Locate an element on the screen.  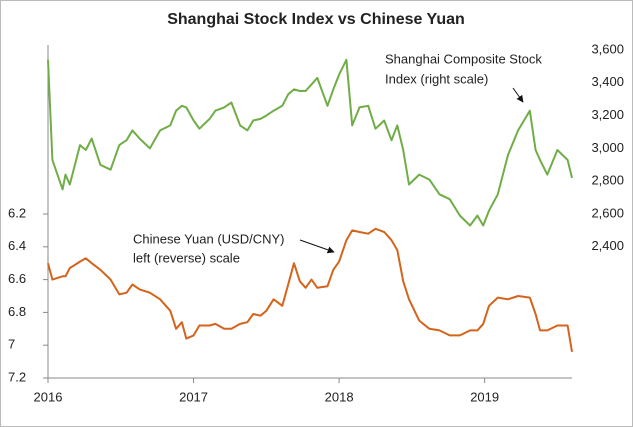
x-tick-label: 2017 is located at coordinates (193, 396).